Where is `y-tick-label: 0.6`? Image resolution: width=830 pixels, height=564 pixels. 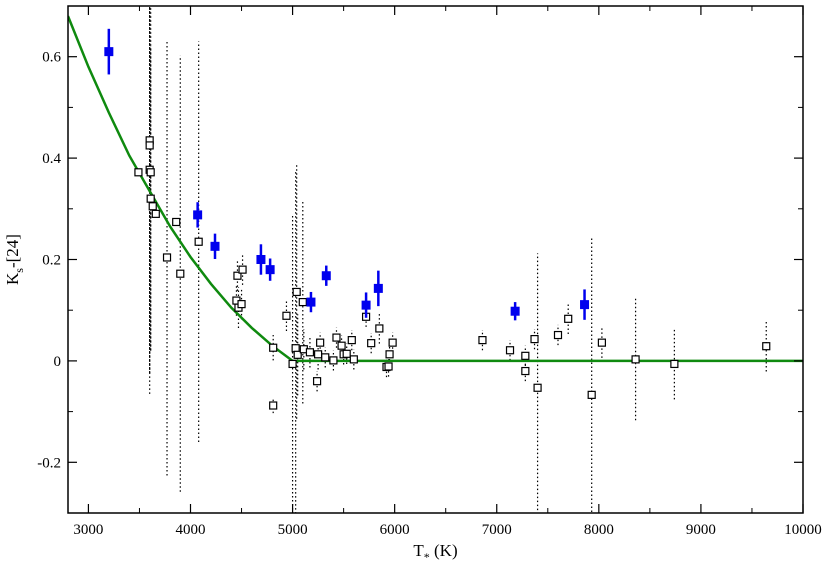 y-tick-label: 0.6 is located at coordinates (51, 58).